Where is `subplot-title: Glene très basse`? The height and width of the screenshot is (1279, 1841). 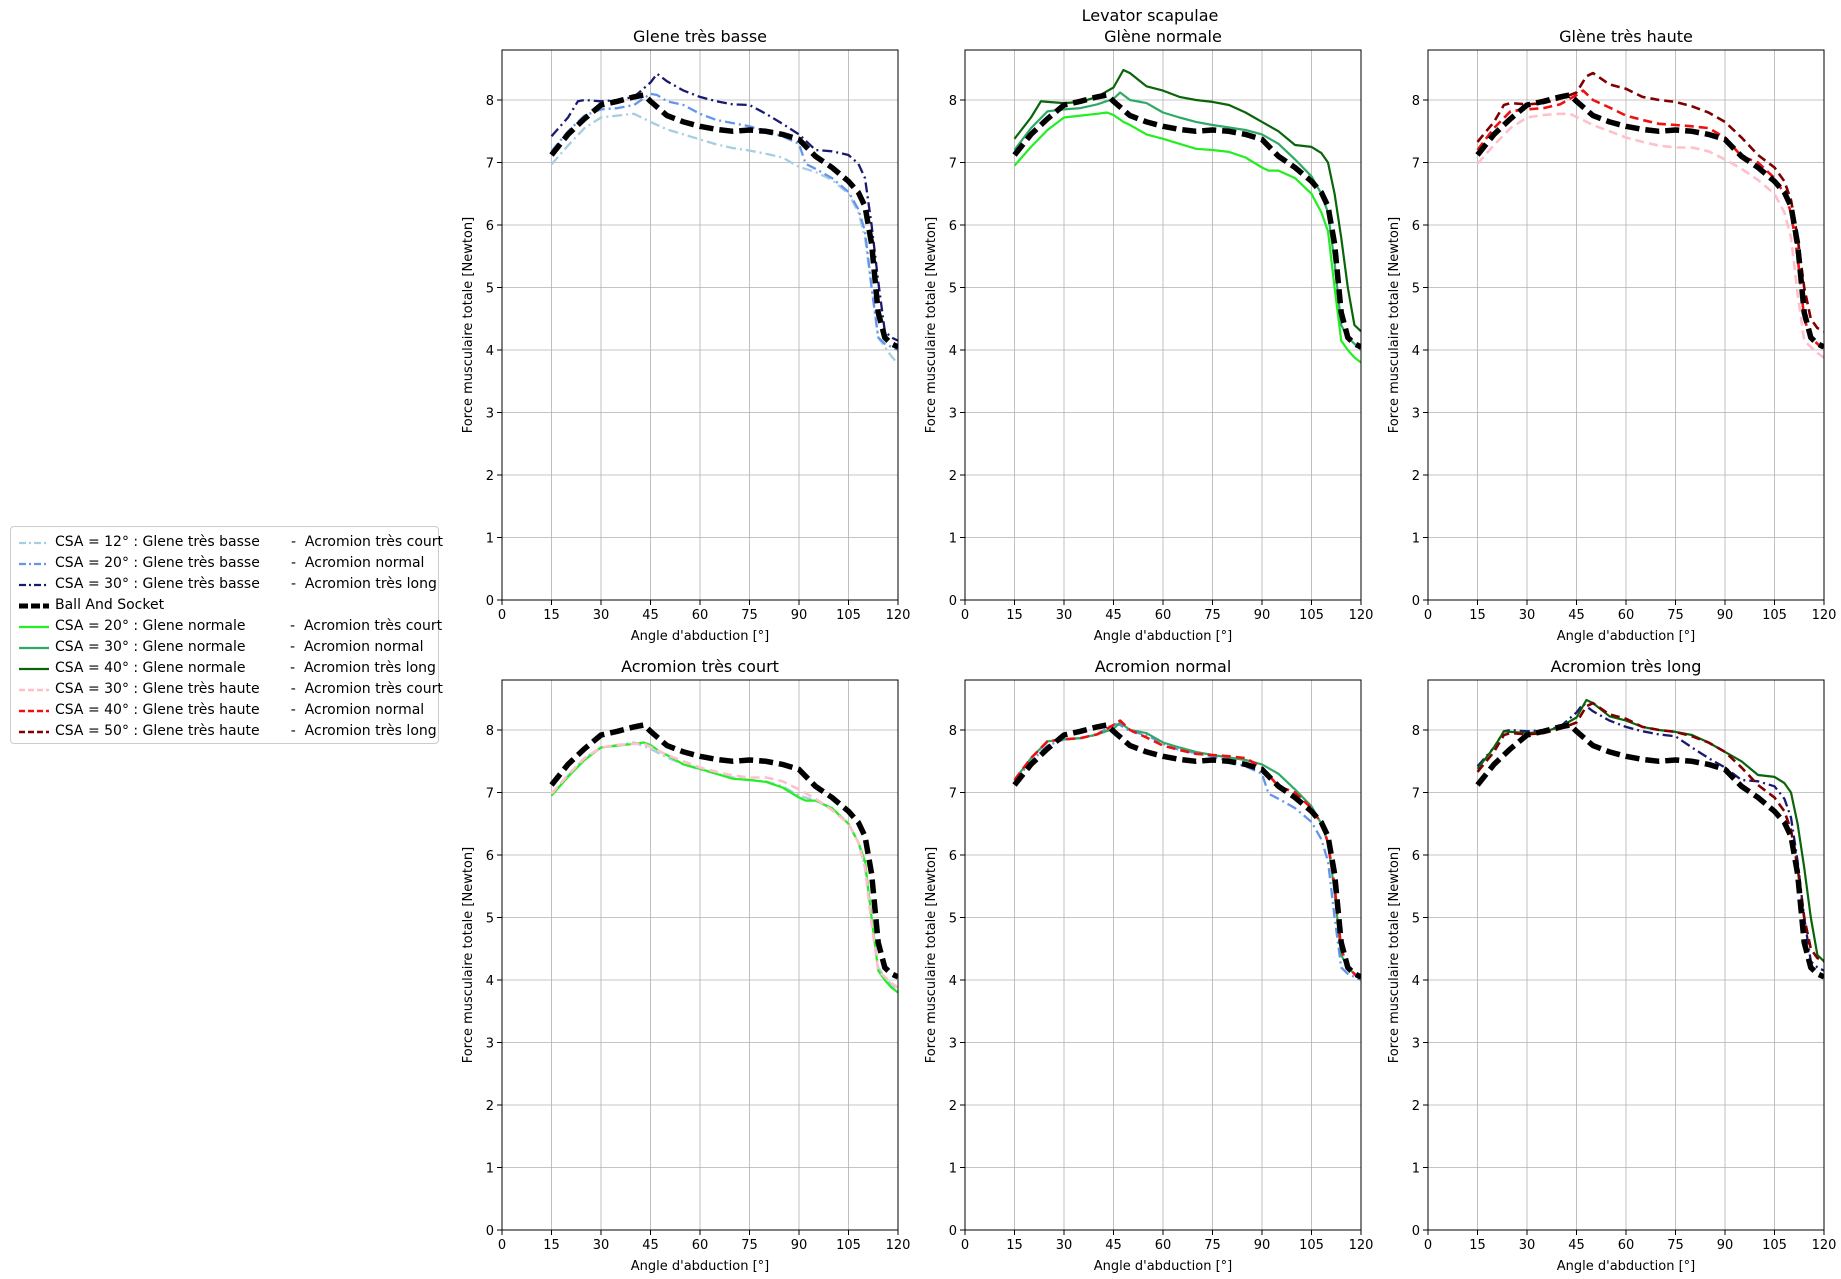
subplot-title: Glene très basse is located at coordinates (700, 36).